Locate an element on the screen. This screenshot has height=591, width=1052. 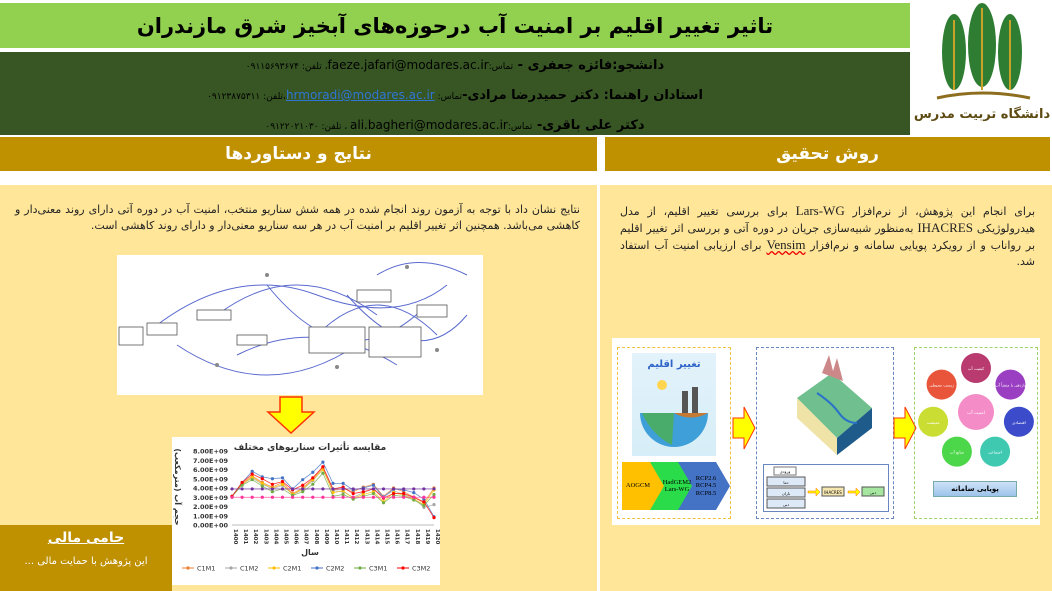
phone-label: ،تلفن: is located at coordinates (273, 97).